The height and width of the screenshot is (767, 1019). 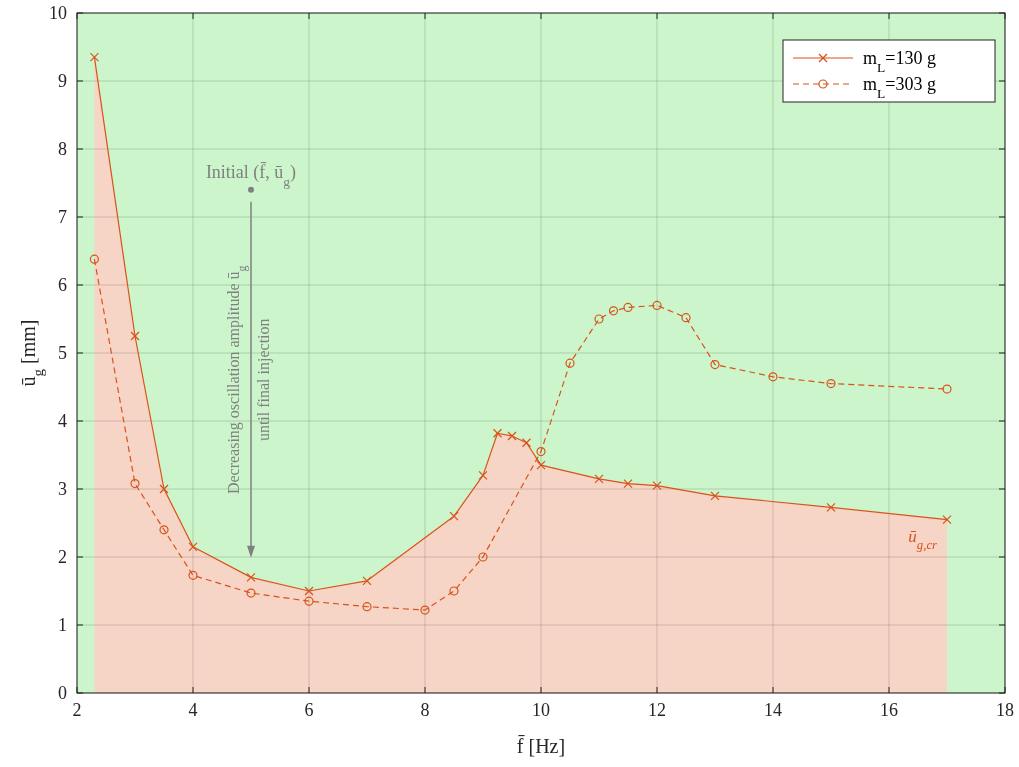 What do you see at coordinates (62, 217) in the screenshot?
I see `y-tick-label: 7` at bounding box center [62, 217].